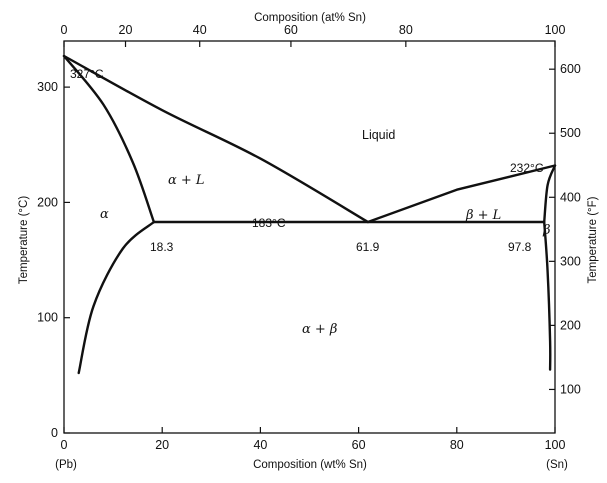  I want to click on beta-liquid-region-label: β + L, so click(483, 215).